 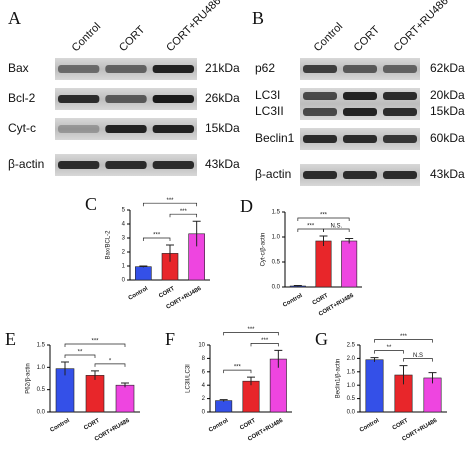 What do you see at coordinates (336, 227) in the screenshot?
I see `significance-label: N.S.` at bounding box center [336, 227].